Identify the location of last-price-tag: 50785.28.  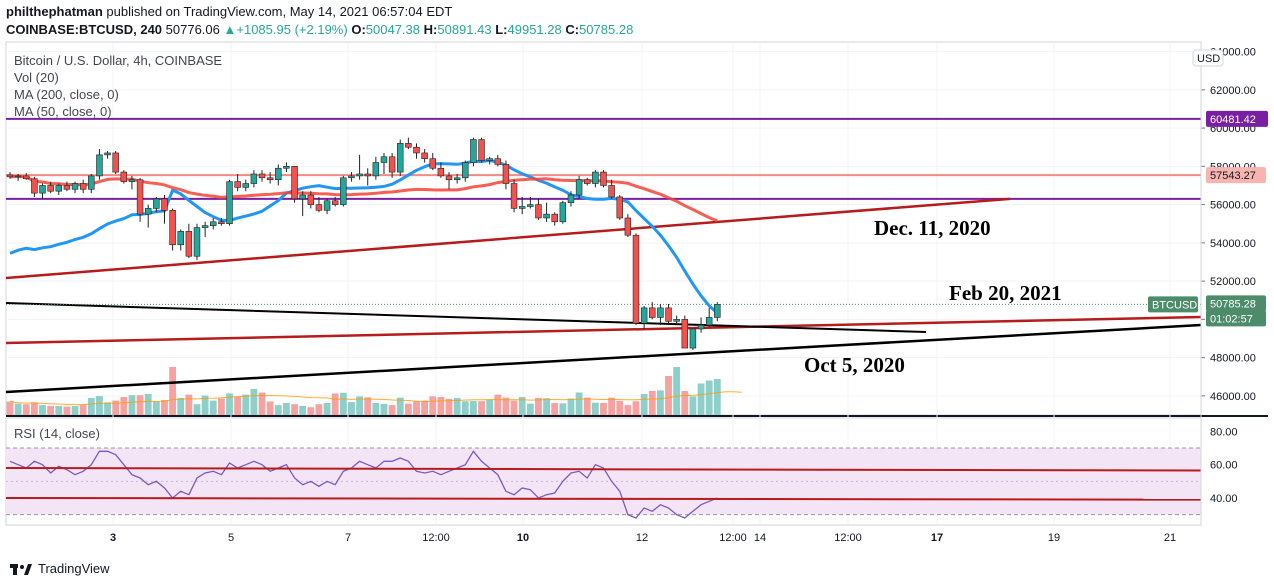
(1233, 304).